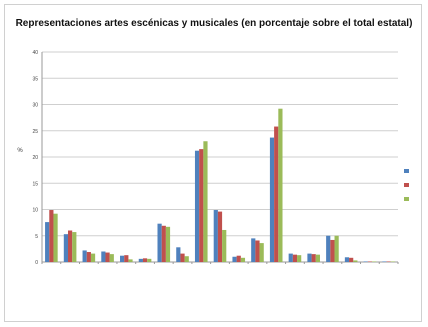 The height and width of the screenshot is (327, 428). What do you see at coordinates (35, 211) in the screenshot?
I see `y-tick-label: 10` at bounding box center [35, 211].